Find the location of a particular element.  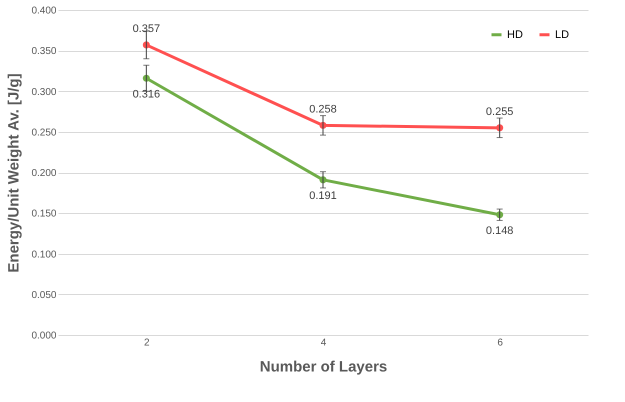

data-label: 0.255 is located at coordinates (500, 112).